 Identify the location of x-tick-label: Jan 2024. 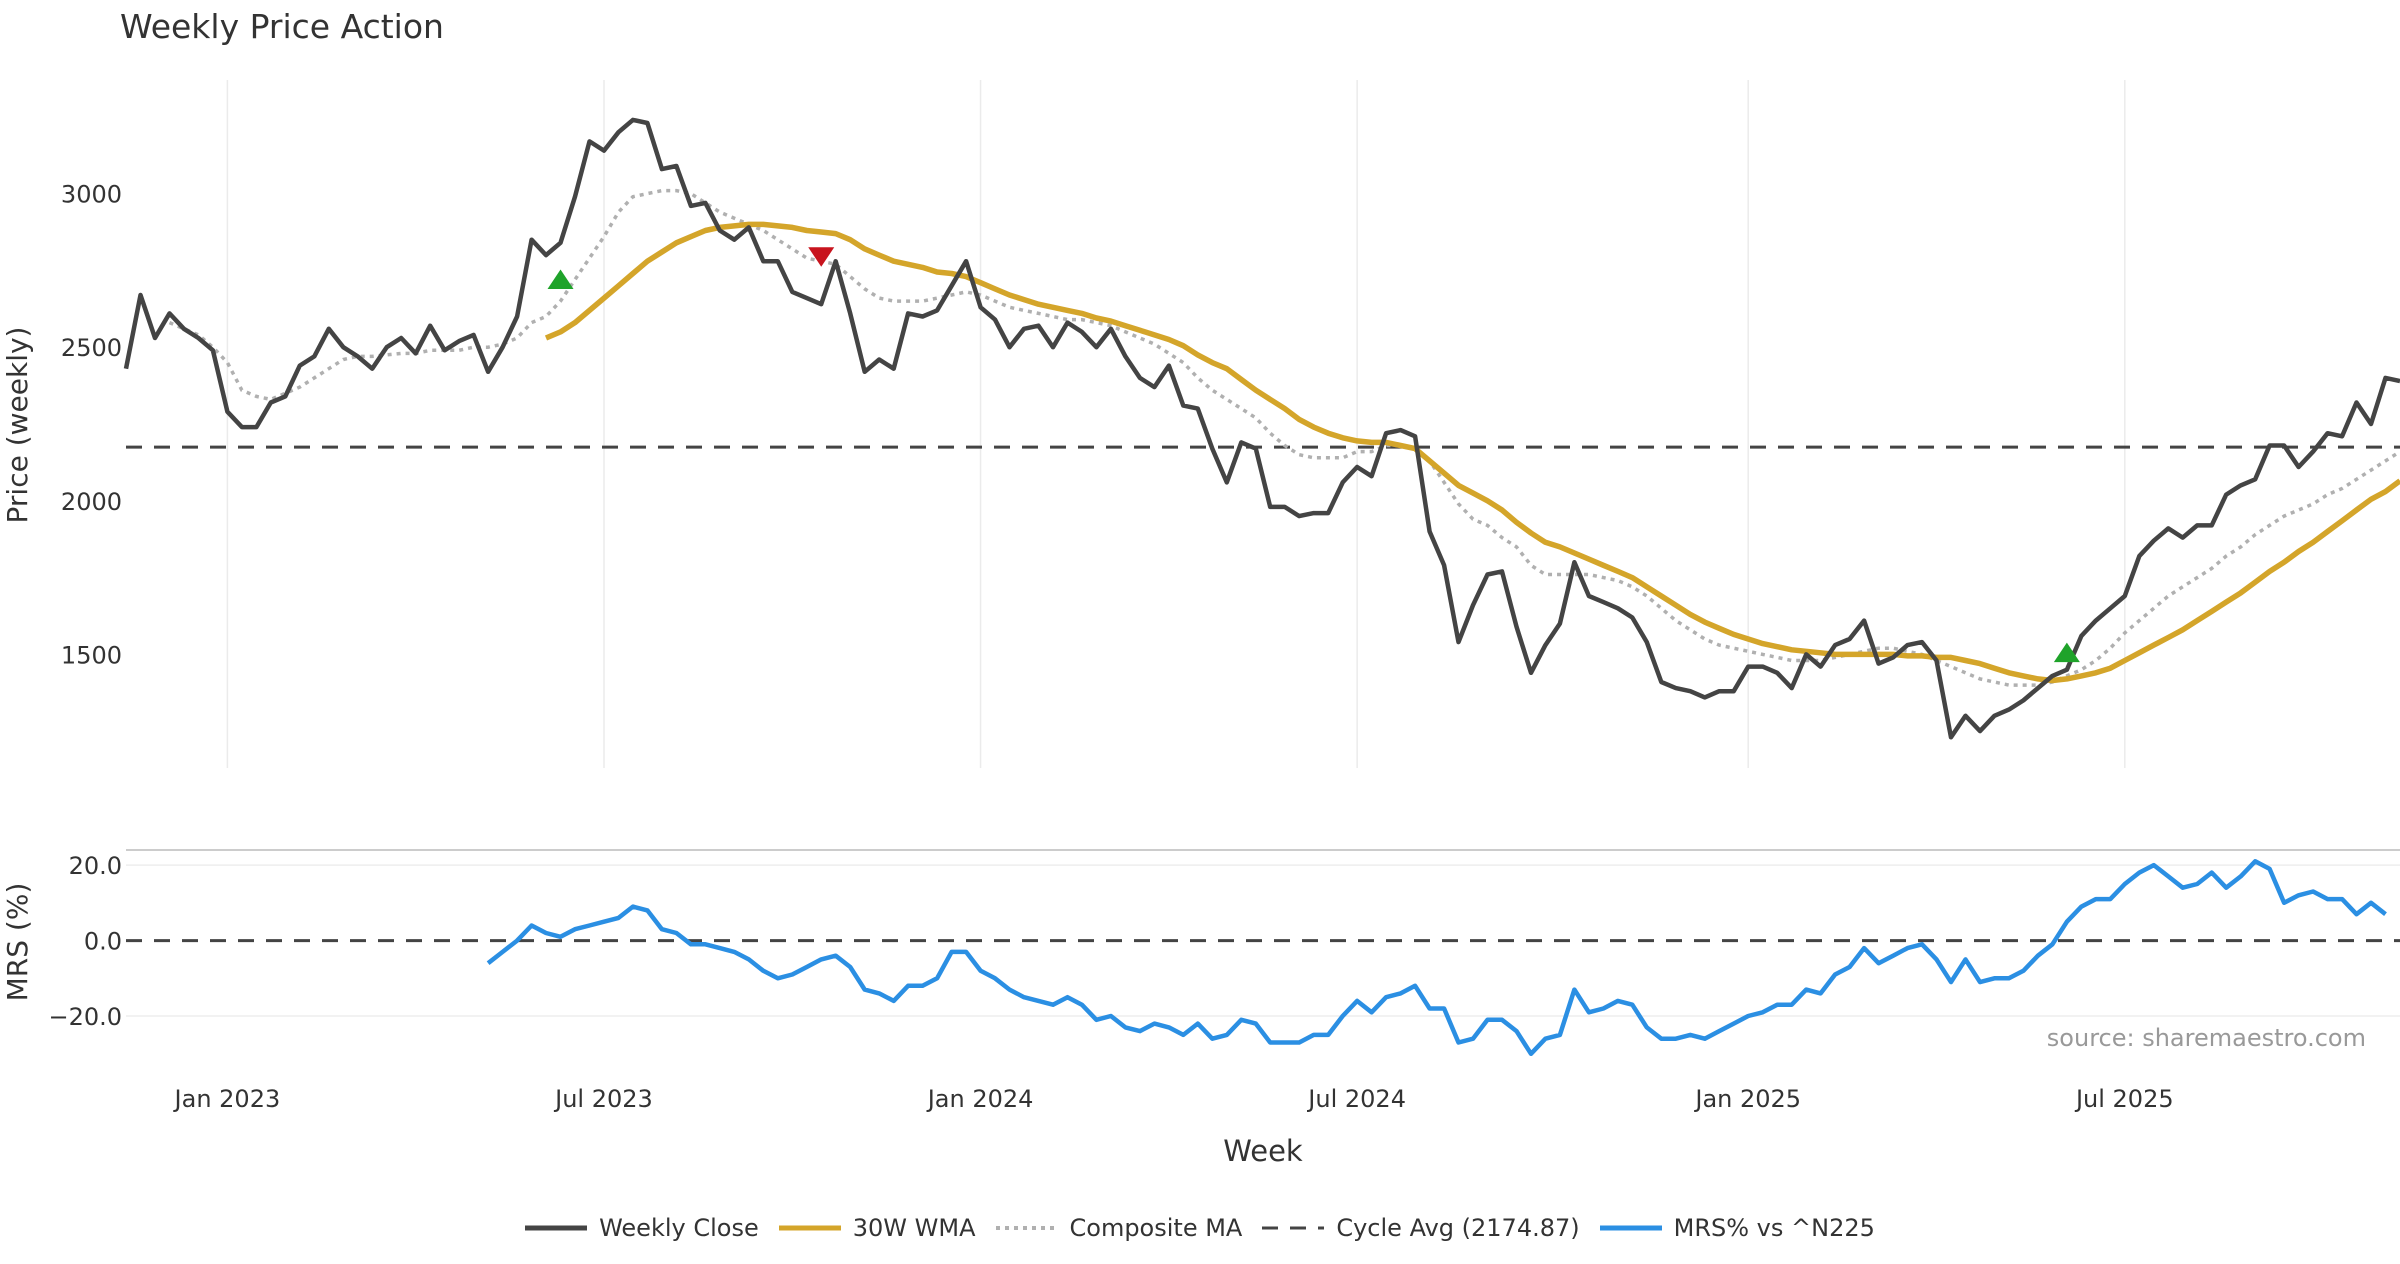
(980, 1099).